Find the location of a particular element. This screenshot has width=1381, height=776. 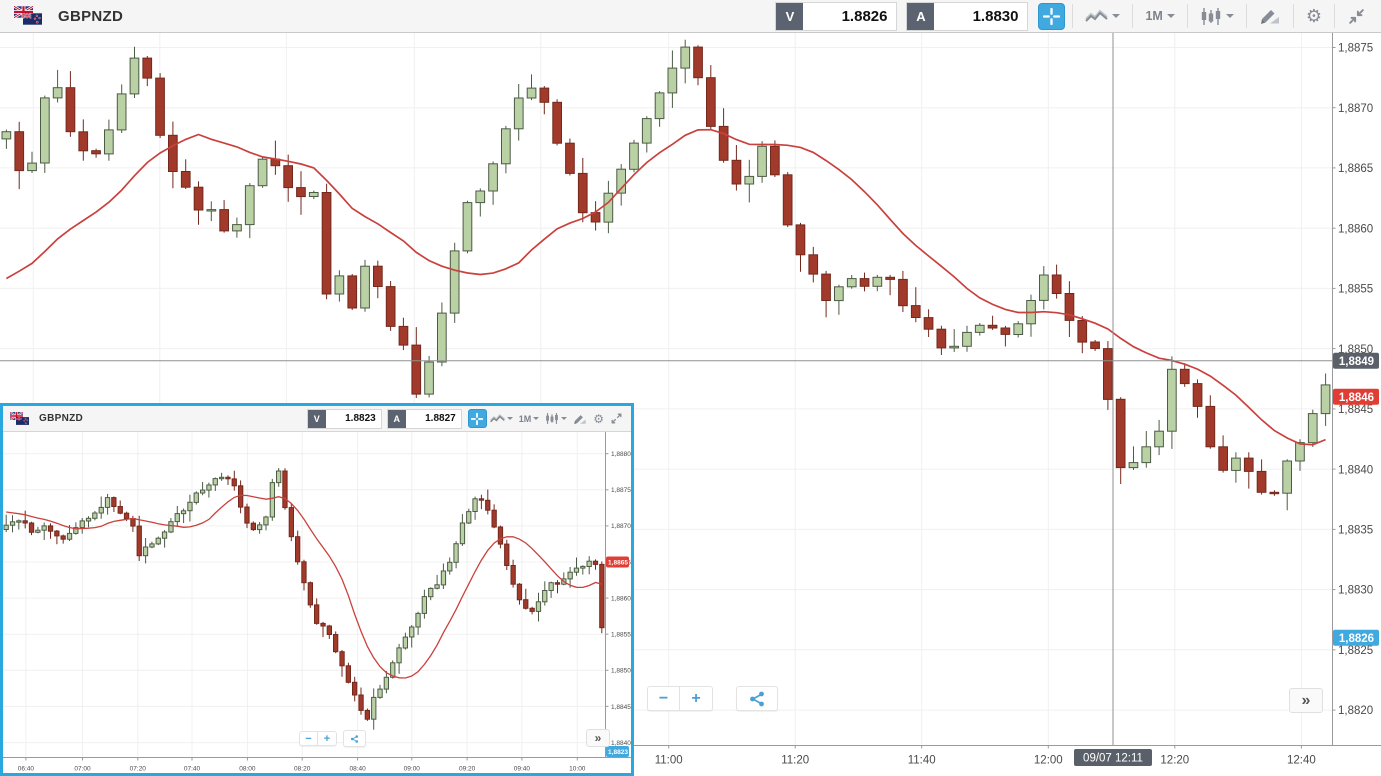

share-button is located at coordinates (757, 698).